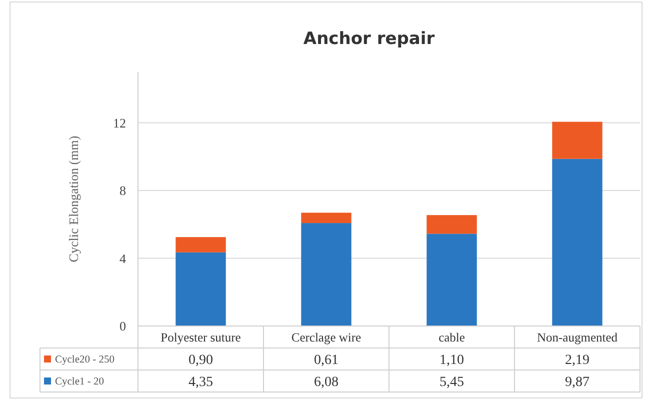  Describe the element at coordinates (577, 360) in the screenshot. I see `data-label: 2,19` at that location.